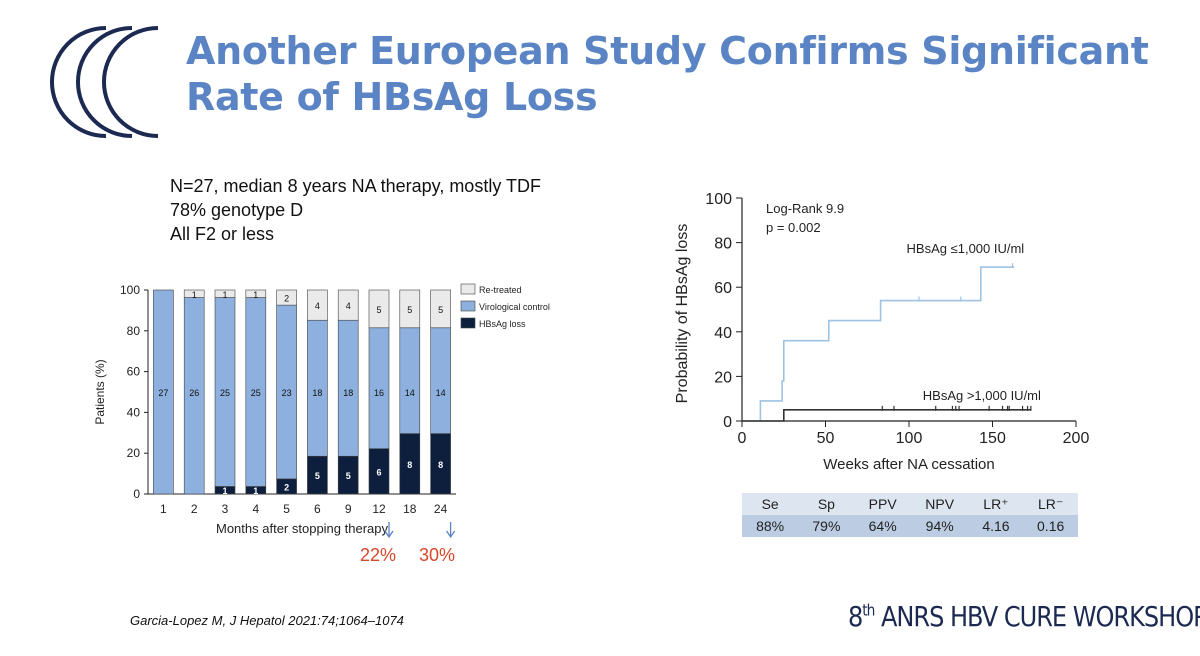  Describe the element at coordinates (793, 227) in the screenshot. I see `p-value-annotation: p = 0.002` at that location.